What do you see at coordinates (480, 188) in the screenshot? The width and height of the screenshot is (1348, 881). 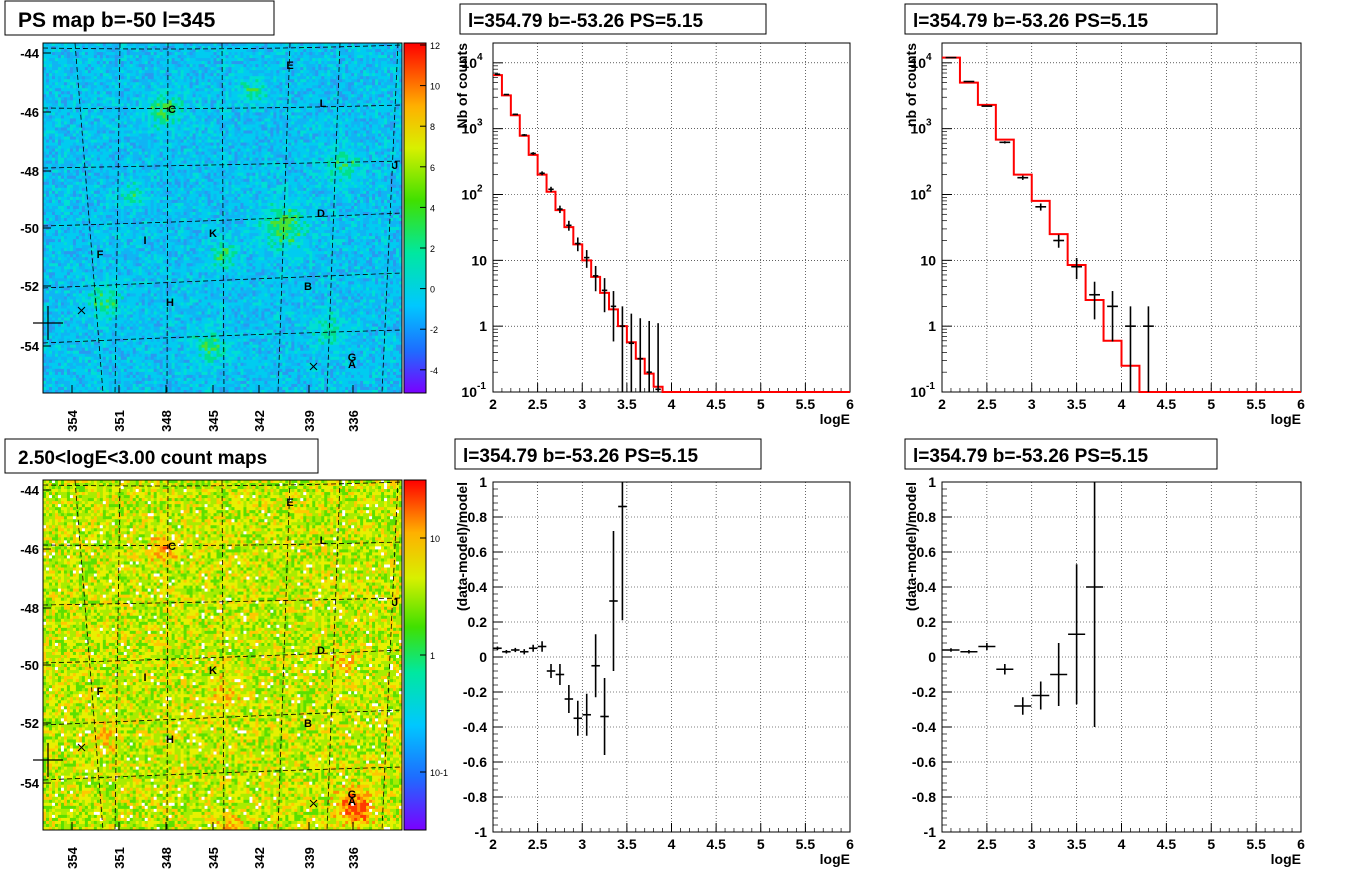 I see `y-tick-exponent: 2` at bounding box center [480, 188].